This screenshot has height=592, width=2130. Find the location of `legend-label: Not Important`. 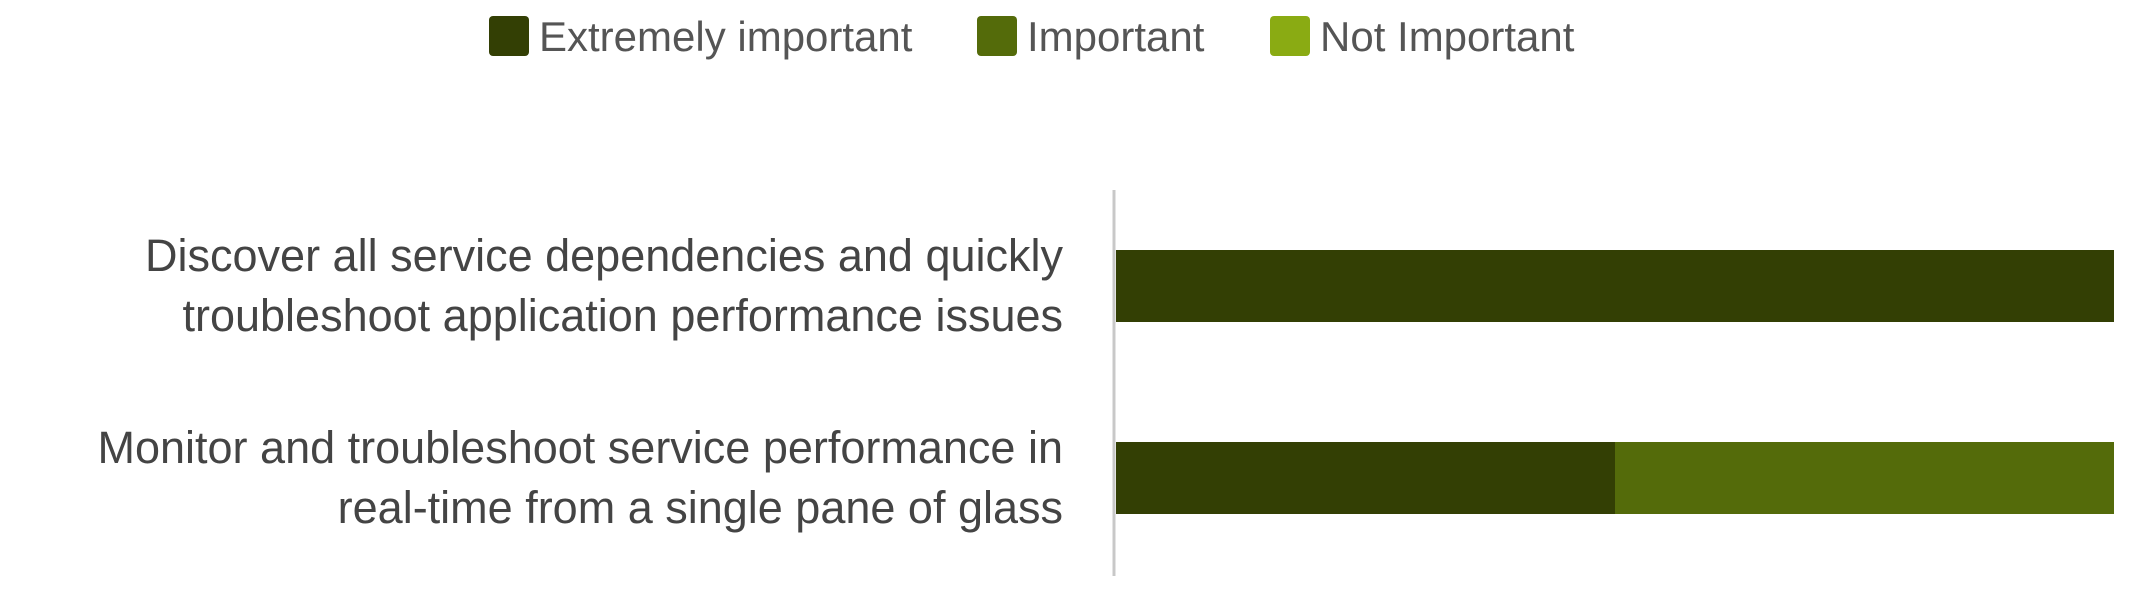

legend-label: Not Important is located at coordinates (1447, 36).